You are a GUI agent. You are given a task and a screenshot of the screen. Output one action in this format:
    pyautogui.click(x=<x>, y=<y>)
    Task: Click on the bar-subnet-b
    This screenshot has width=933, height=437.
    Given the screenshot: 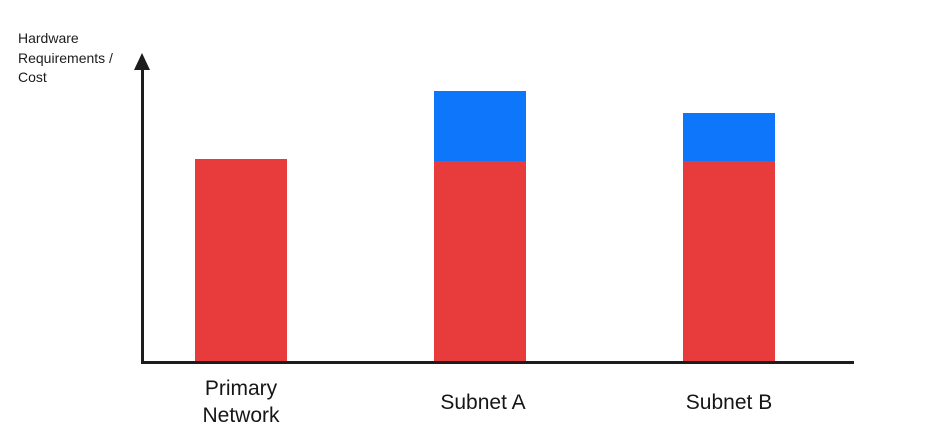 What is the action you would take?
    pyautogui.click(x=729, y=237)
    